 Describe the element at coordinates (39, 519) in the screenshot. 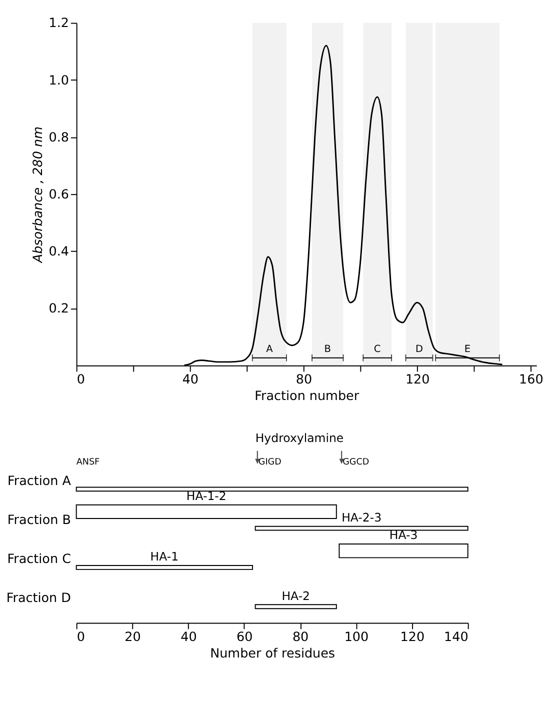

I see `y-tick-label: Fraction B` at that location.